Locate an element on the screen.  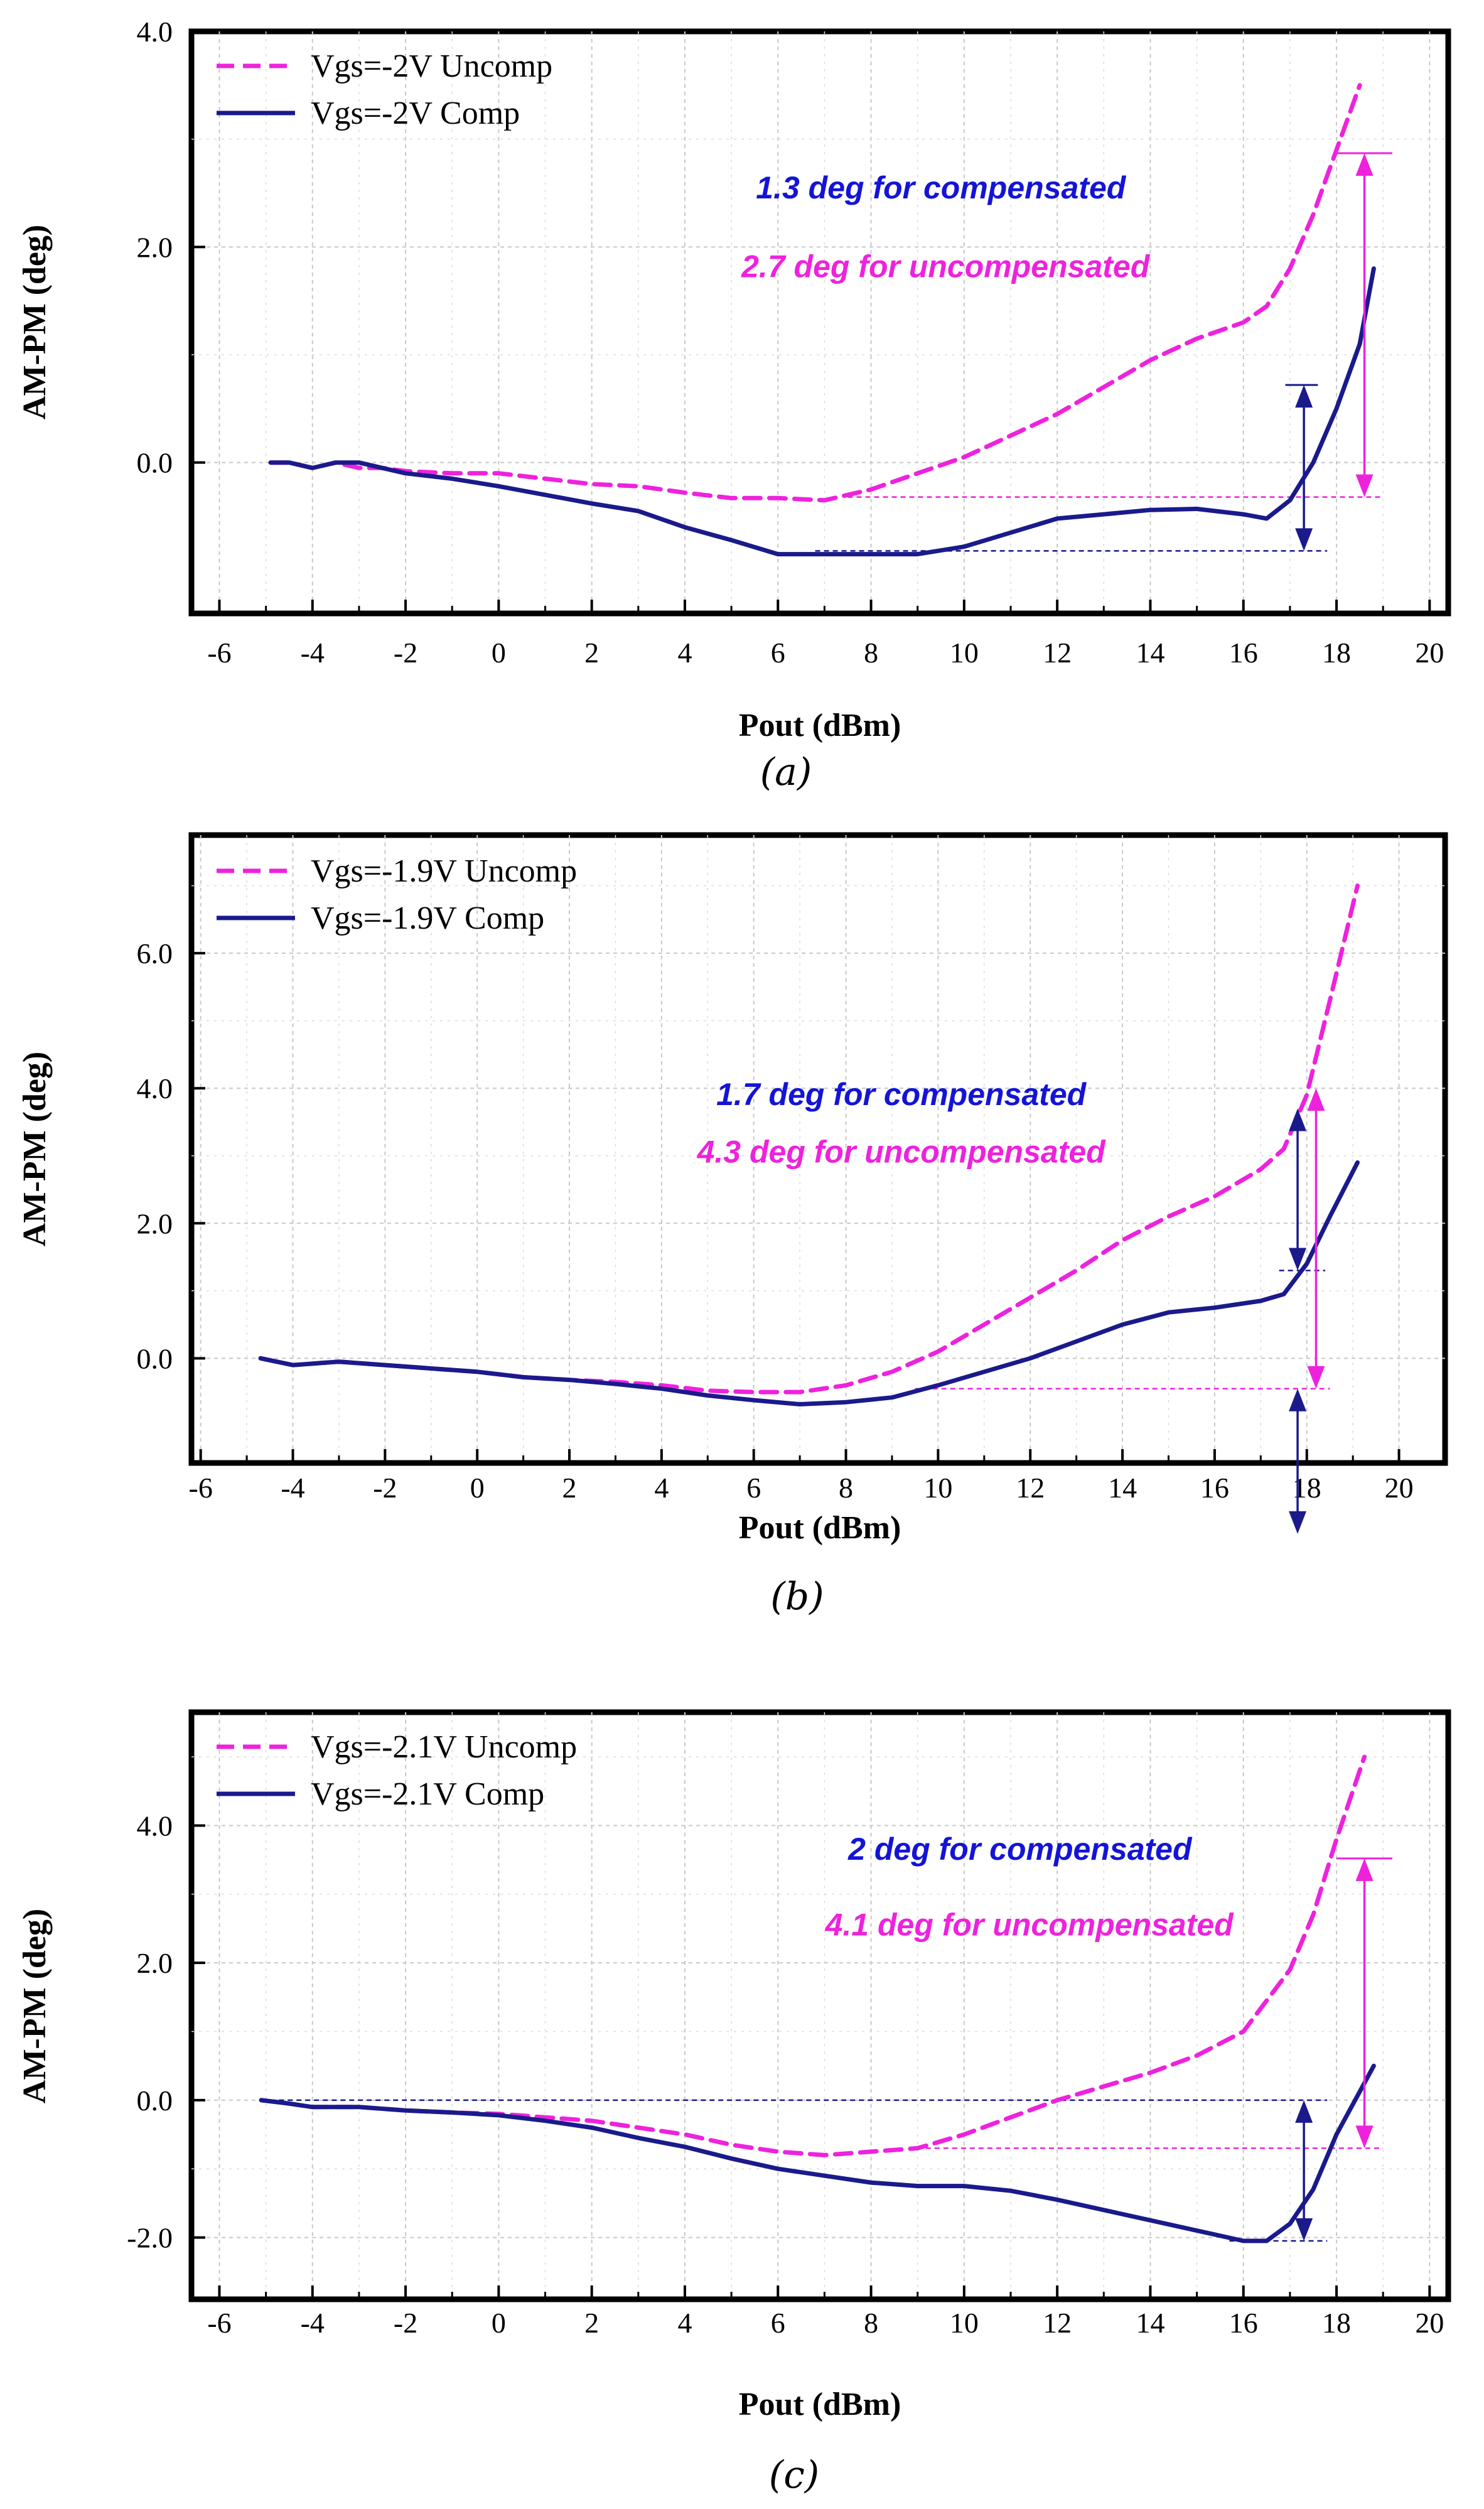
annotation-text: 1.7 deg for compensated is located at coordinates (901, 1094).